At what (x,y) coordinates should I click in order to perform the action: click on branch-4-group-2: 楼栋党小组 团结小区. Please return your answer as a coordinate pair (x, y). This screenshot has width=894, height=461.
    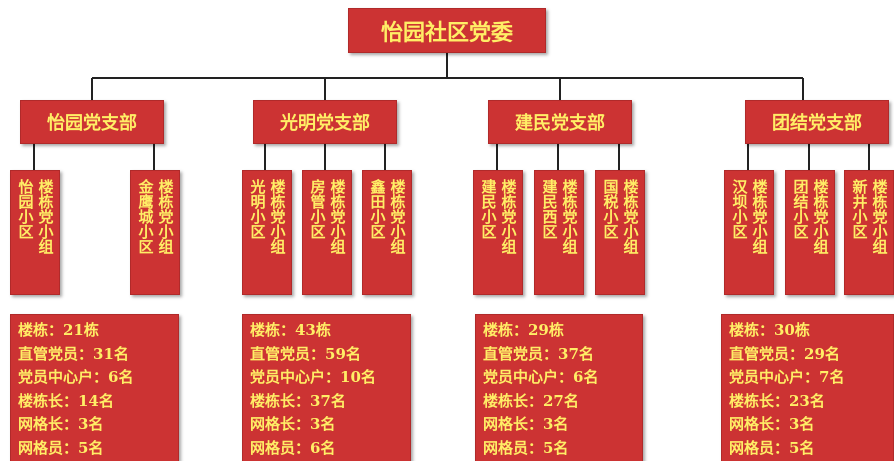
    Looking at the image, I should click on (810, 232).